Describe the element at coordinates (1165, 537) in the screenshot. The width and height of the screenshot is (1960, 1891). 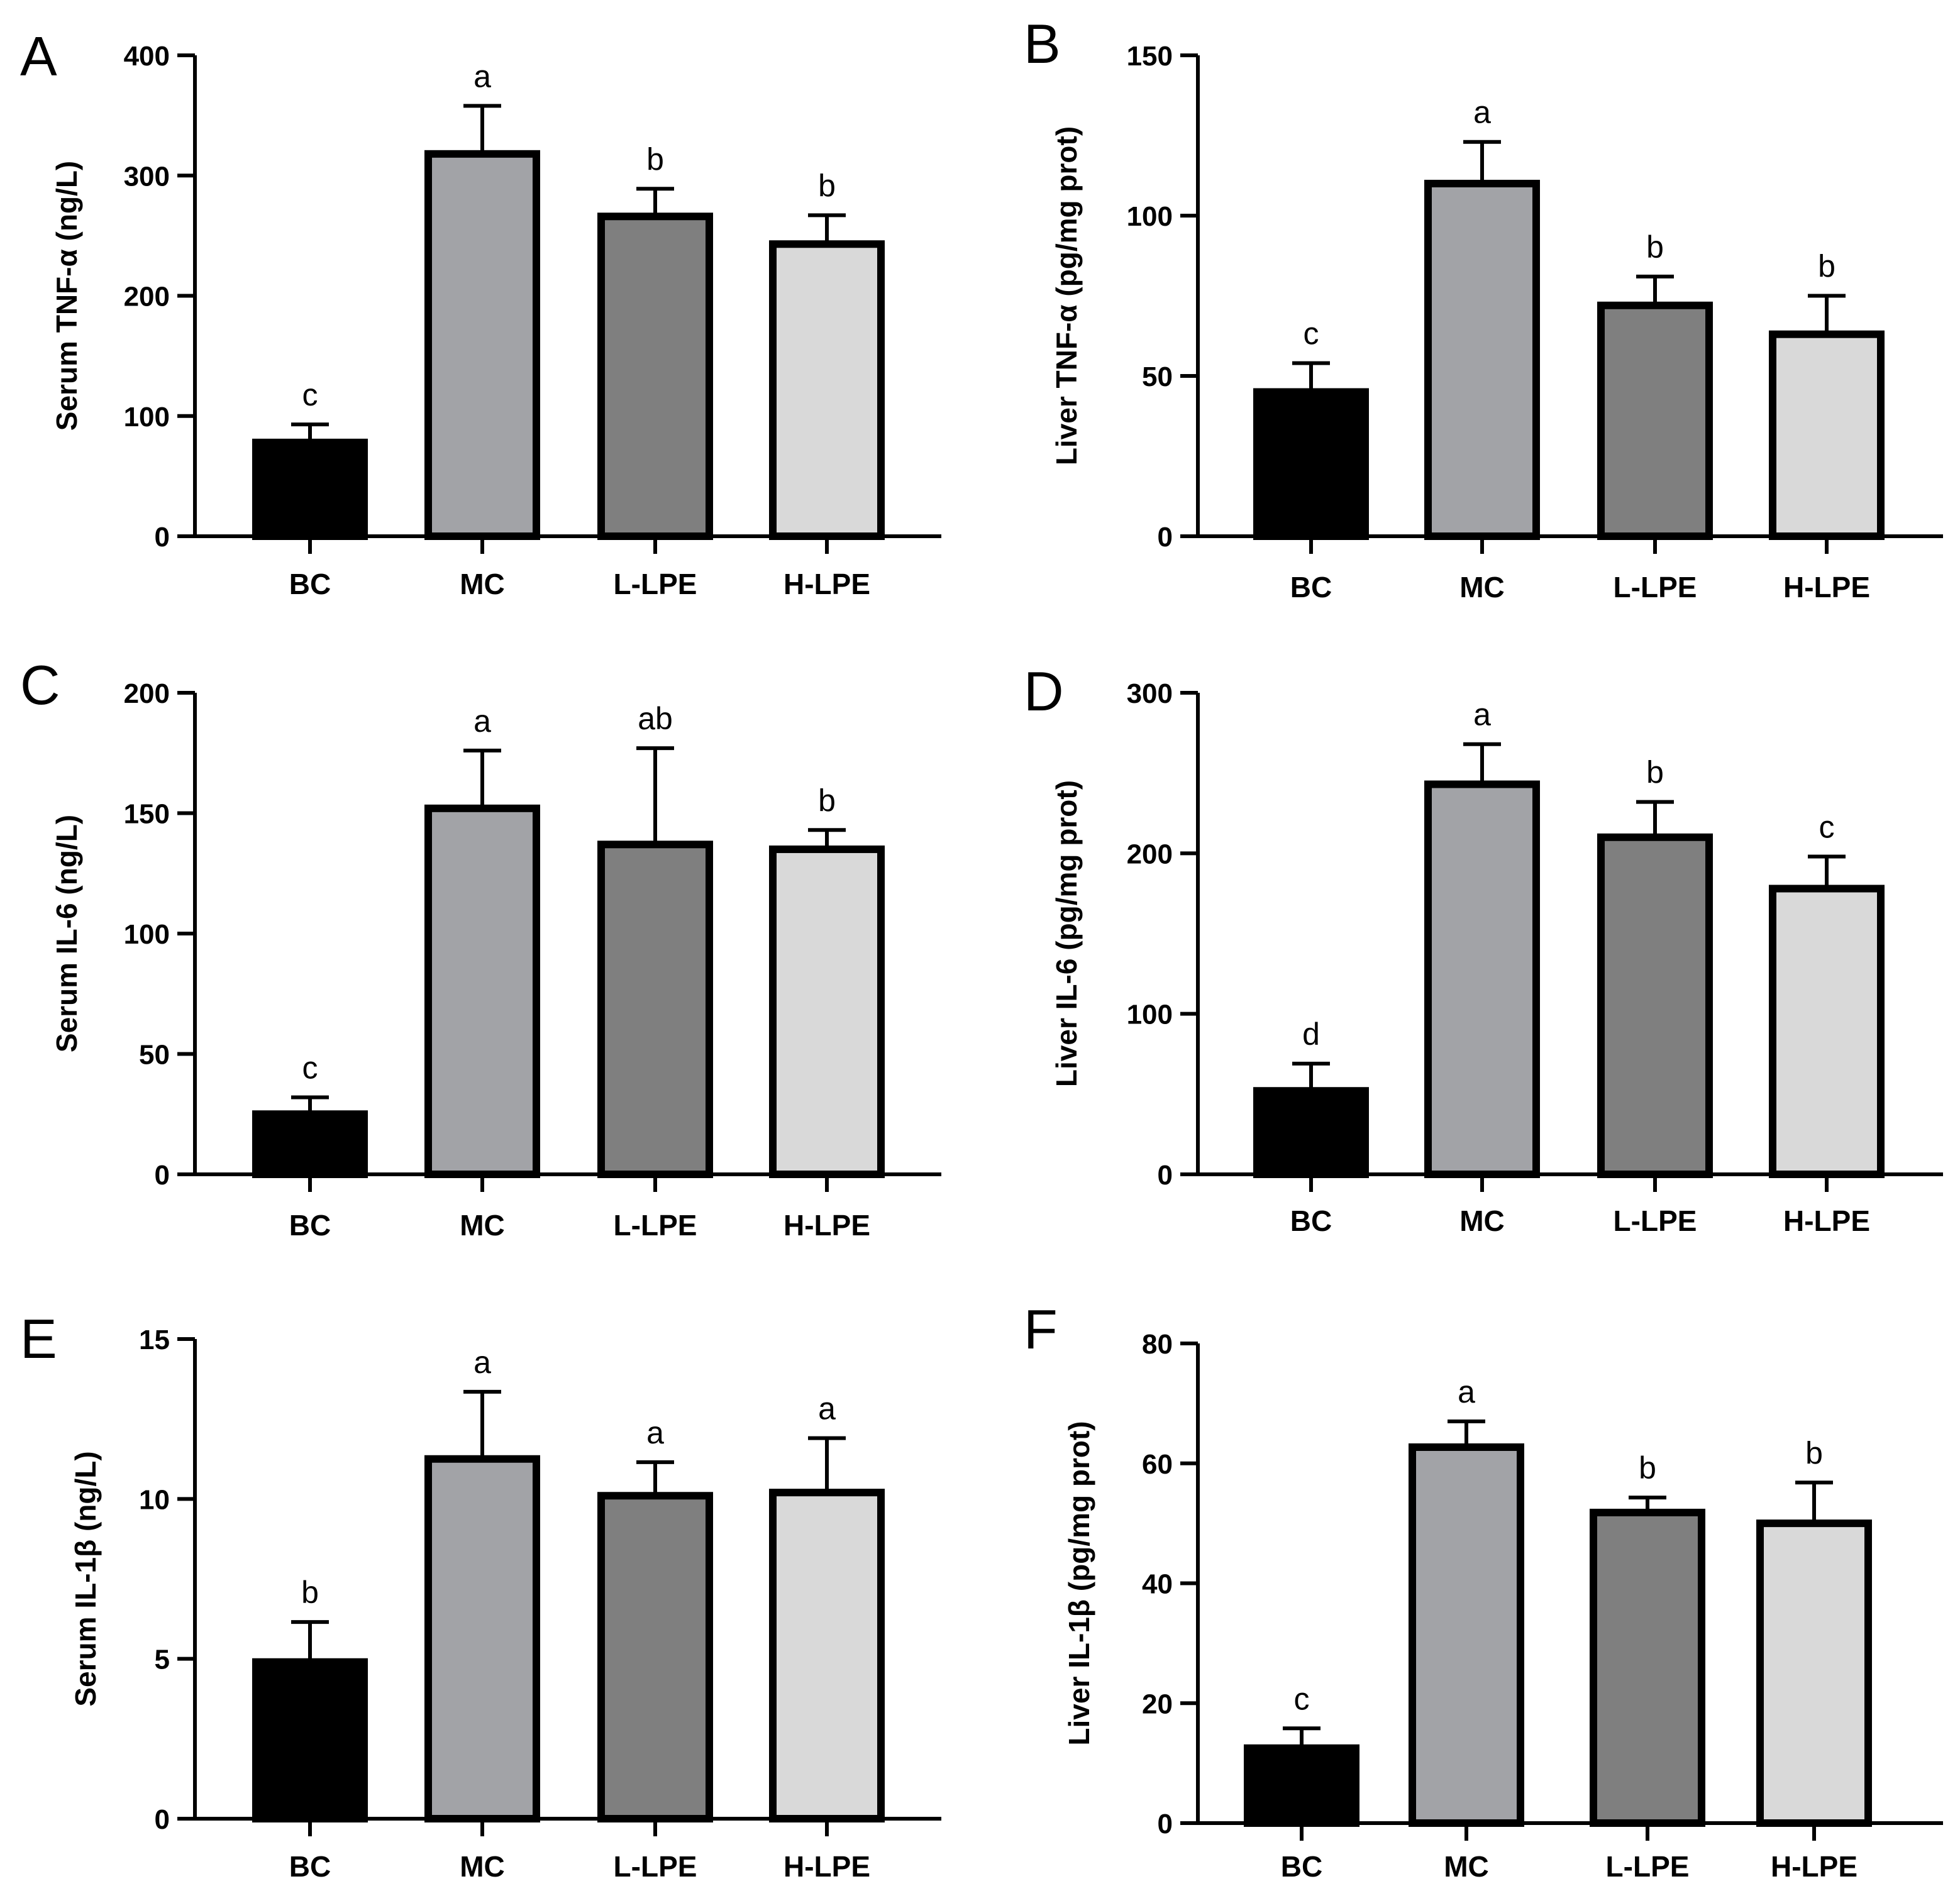
I see `panel-b-y-tick-label: 0` at that location.